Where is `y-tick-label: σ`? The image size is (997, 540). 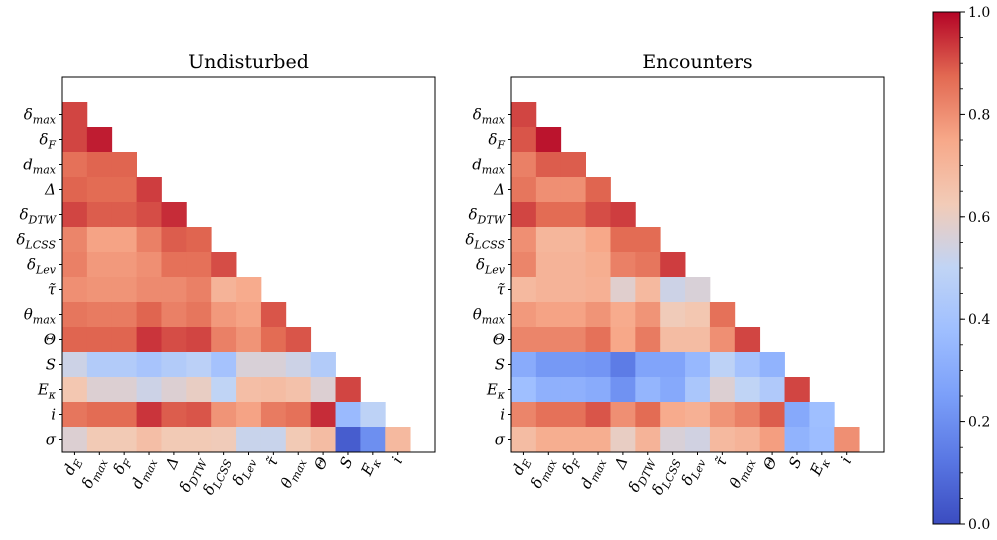 y-tick-label: σ is located at coordinates (51, 440).